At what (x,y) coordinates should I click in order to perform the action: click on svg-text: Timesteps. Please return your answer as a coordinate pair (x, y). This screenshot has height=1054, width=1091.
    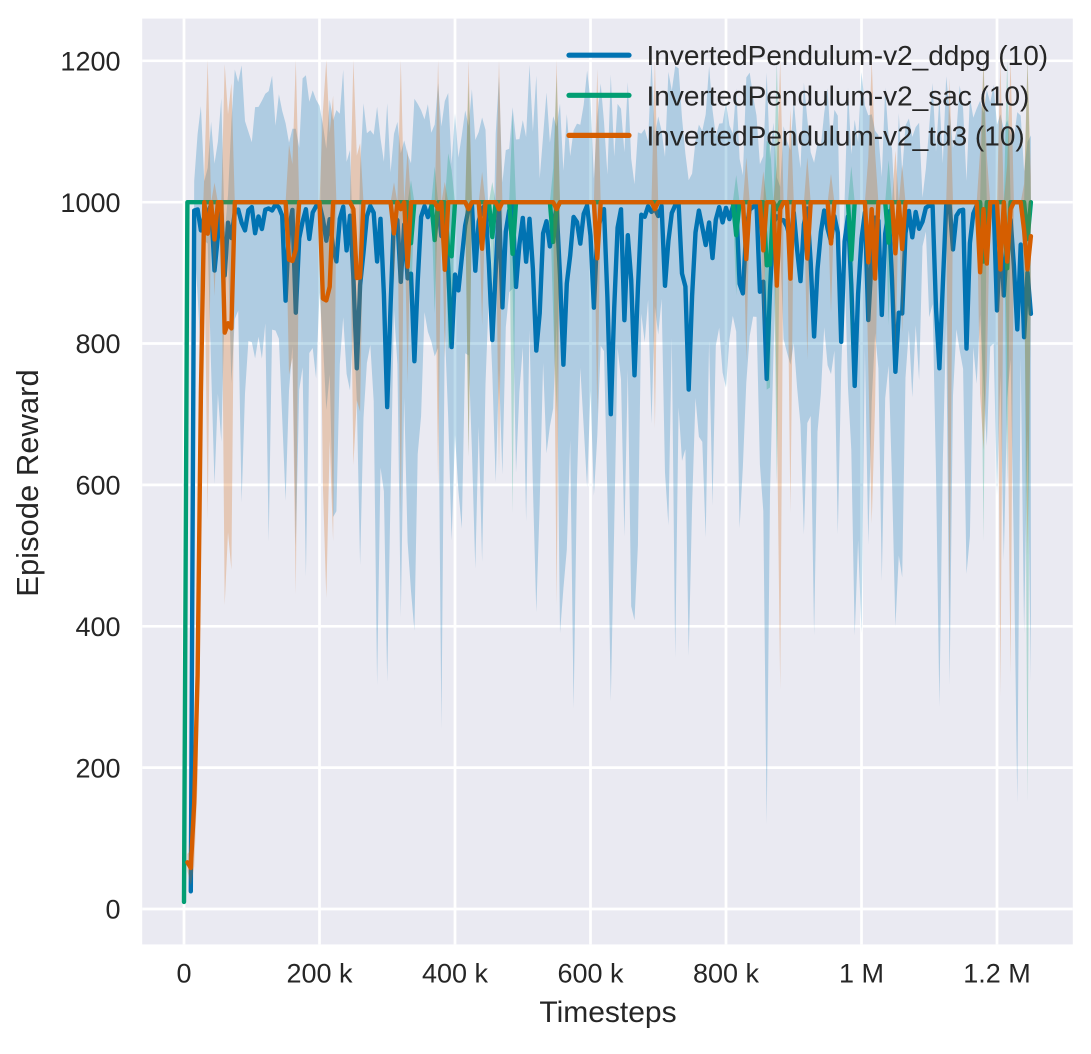
    Looking at the image, I should click on (607, 1012).